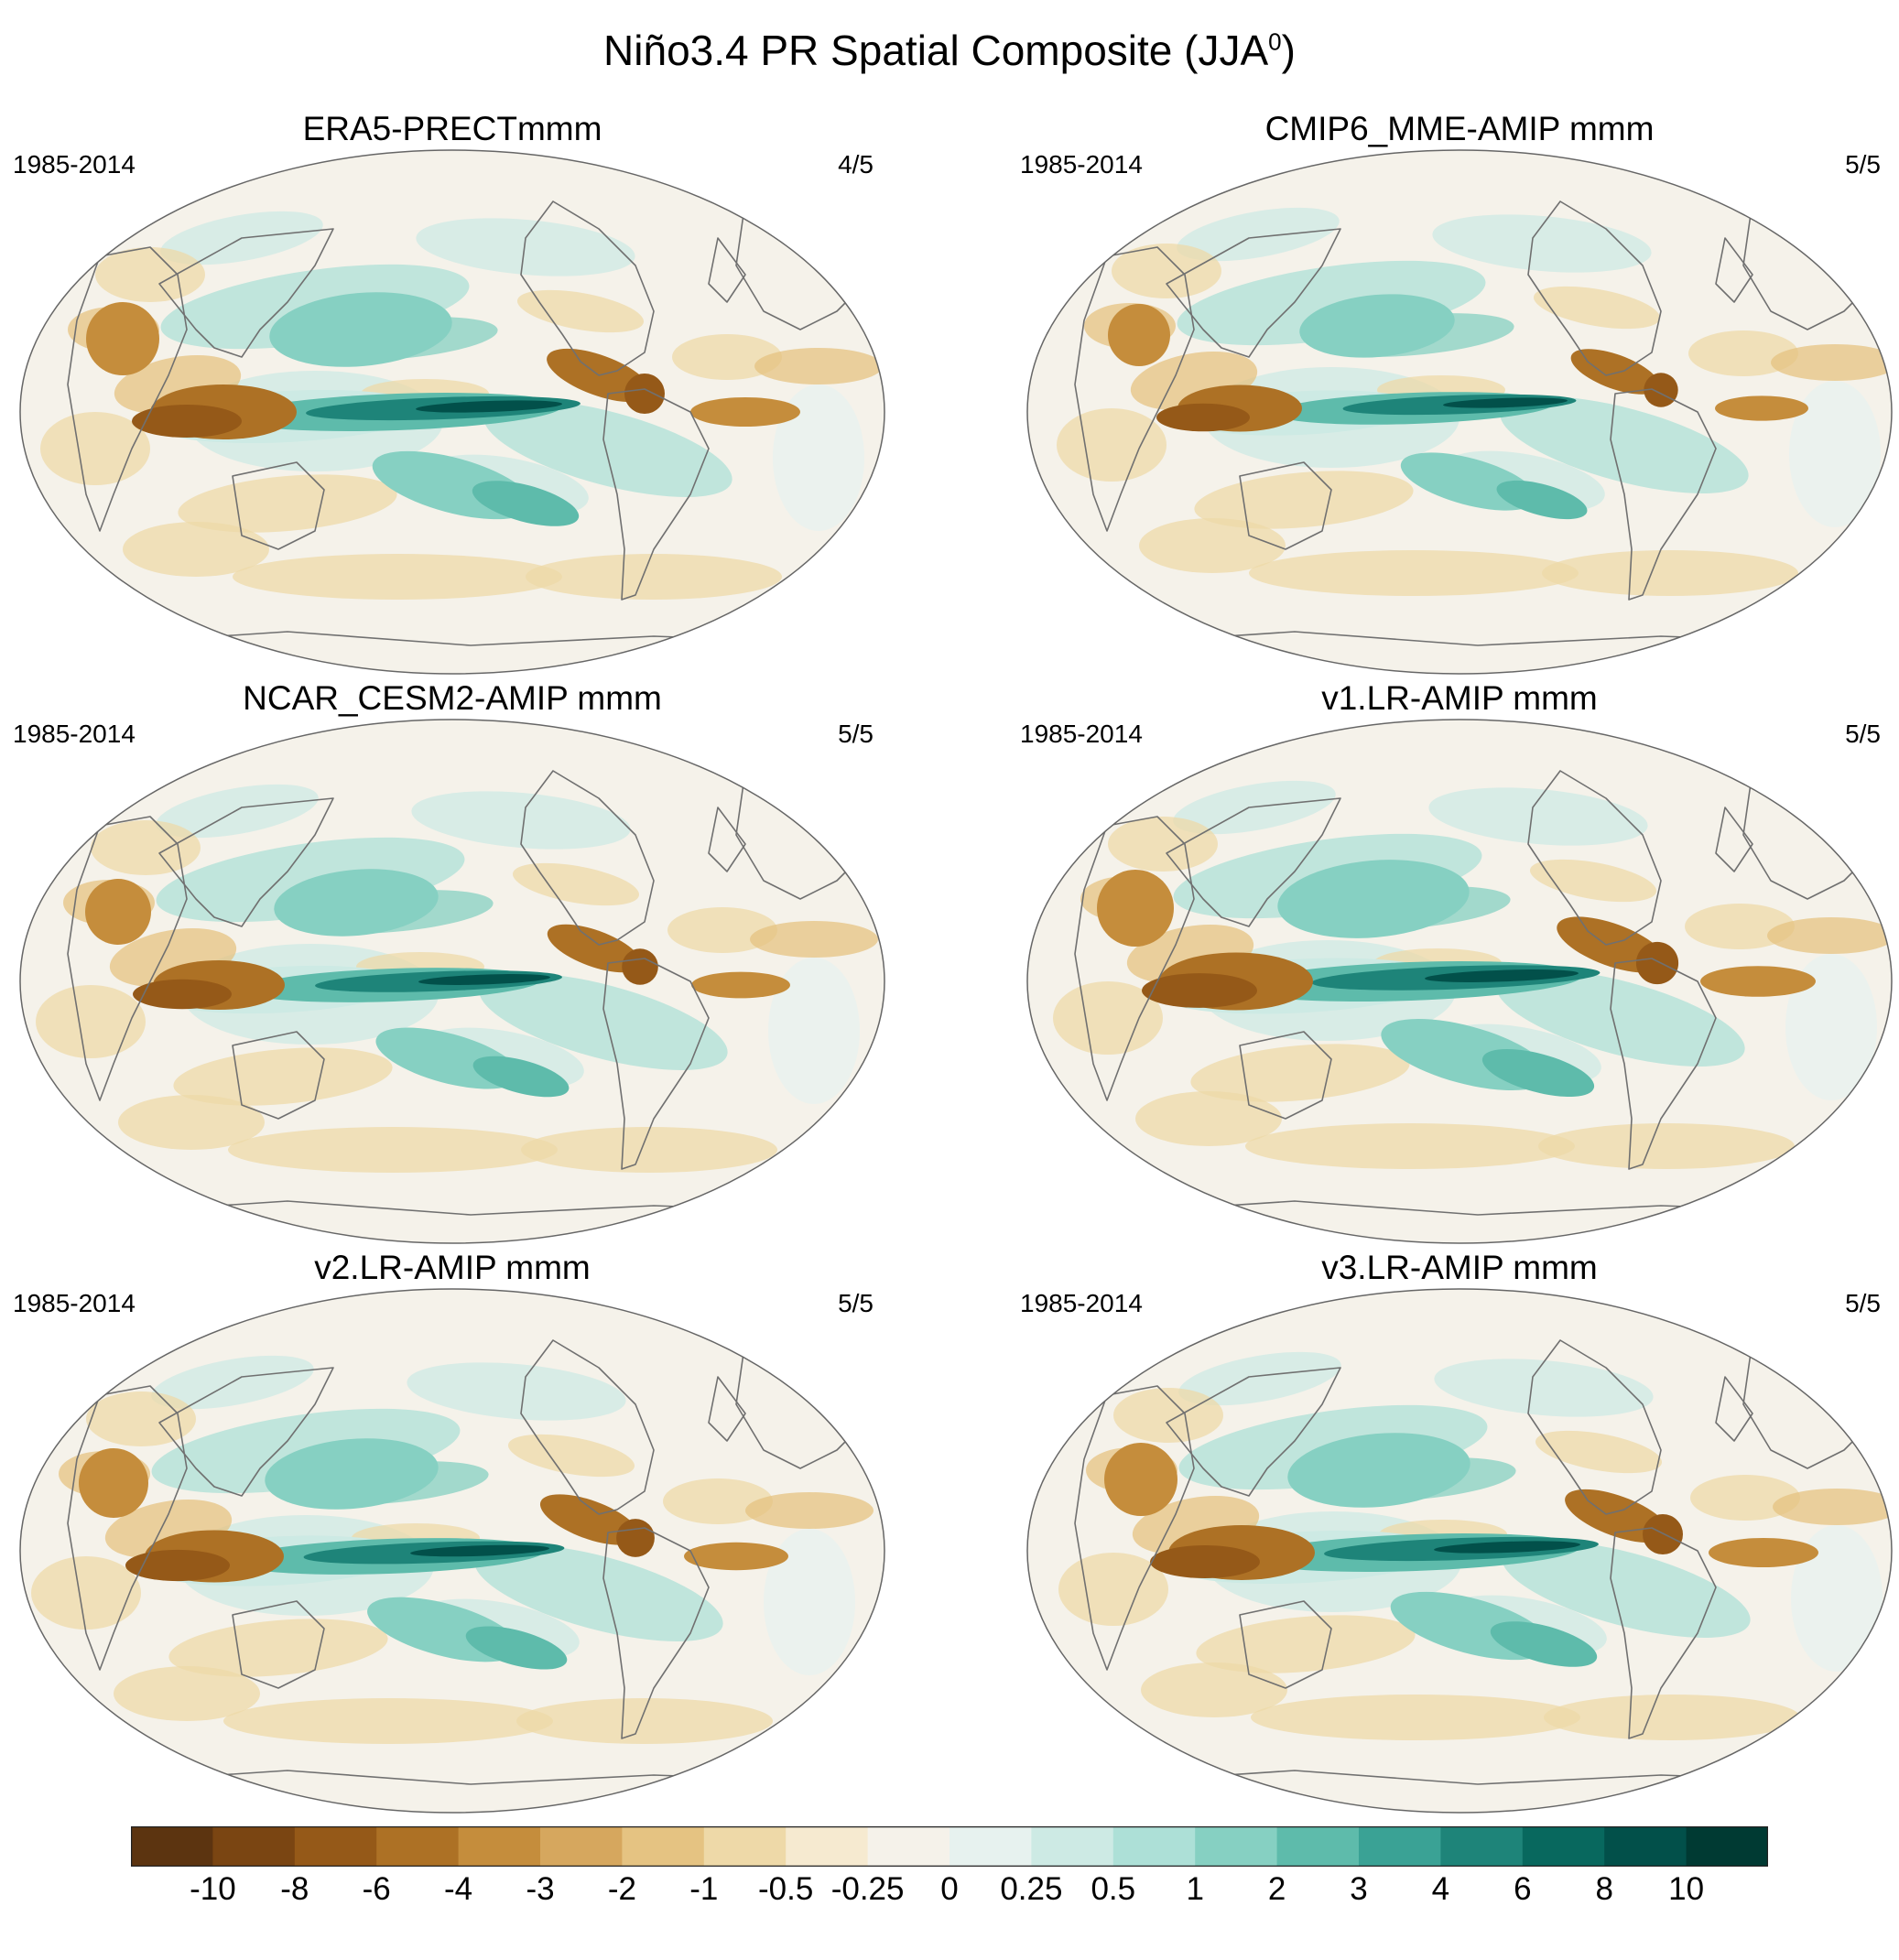 The height and width of the screenshot is (1960, 1899). Describe the element at coordinates (1686, 1889) in the screenshot. I see `colorbar-tick-label: 10` at that location.